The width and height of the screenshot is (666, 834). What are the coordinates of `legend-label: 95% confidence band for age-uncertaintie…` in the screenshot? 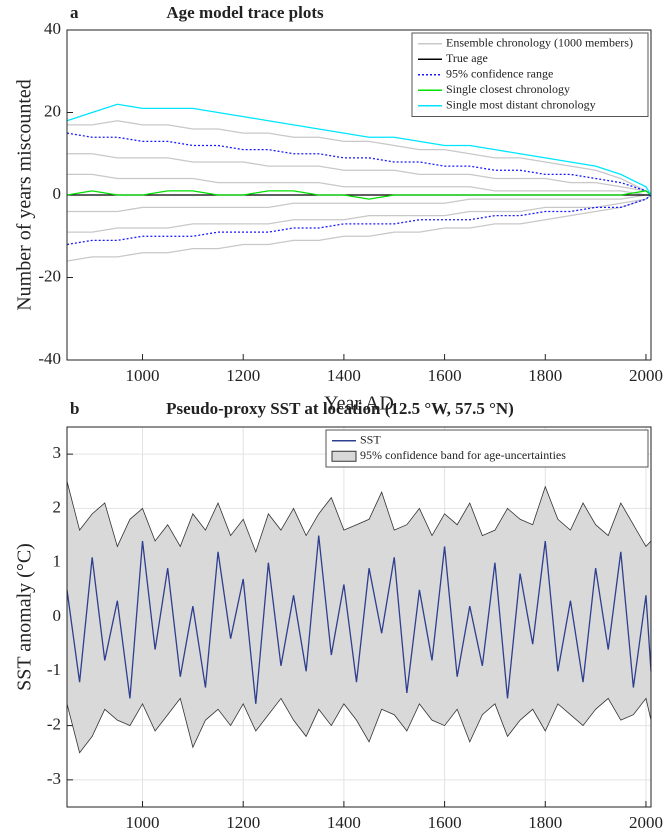 It's located at (463, 455).